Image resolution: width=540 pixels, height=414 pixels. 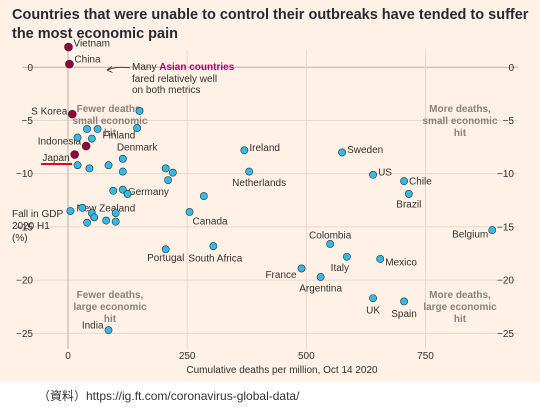 I want to click on point-belgium, so click(x=492, y=230).